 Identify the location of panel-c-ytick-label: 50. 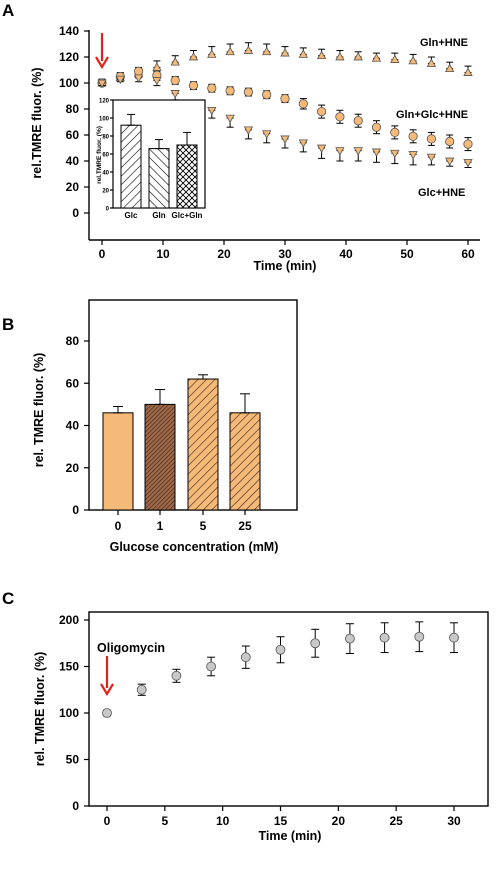
(73, 760).